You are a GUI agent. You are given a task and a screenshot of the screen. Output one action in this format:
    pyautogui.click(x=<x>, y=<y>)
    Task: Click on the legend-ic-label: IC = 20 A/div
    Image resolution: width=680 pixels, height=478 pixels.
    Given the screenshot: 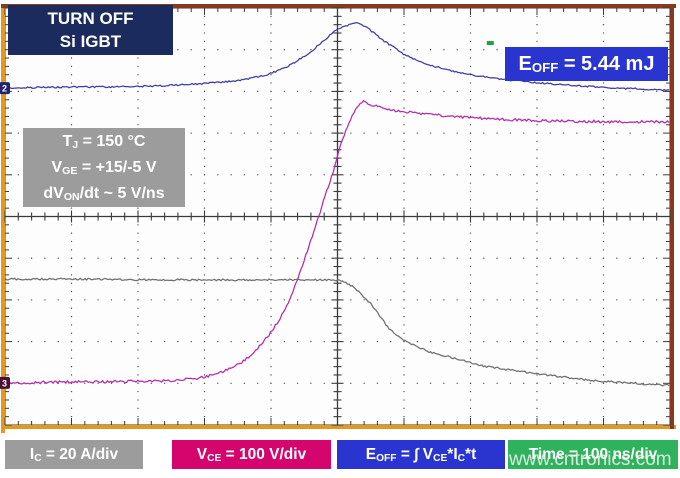 What is the action you would take?
    pyautogui.click(x=74, y=454)
    